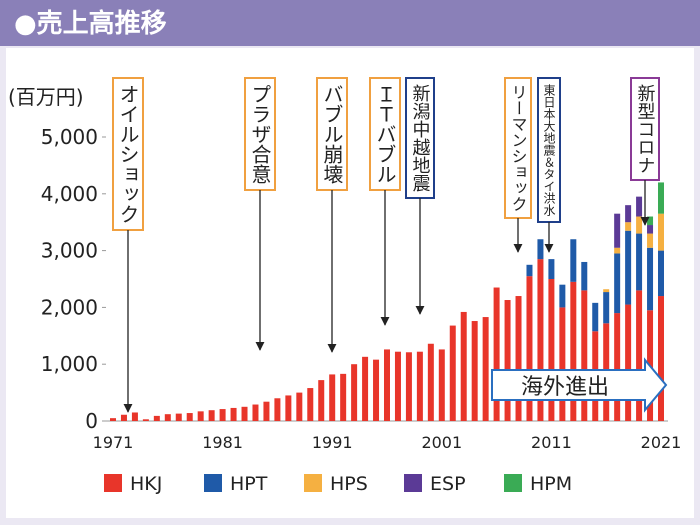  What do you see at coordinates (222, 442) in the screenshot?
I see `x-tick-label: 1981` at bounding box center [222, 442].